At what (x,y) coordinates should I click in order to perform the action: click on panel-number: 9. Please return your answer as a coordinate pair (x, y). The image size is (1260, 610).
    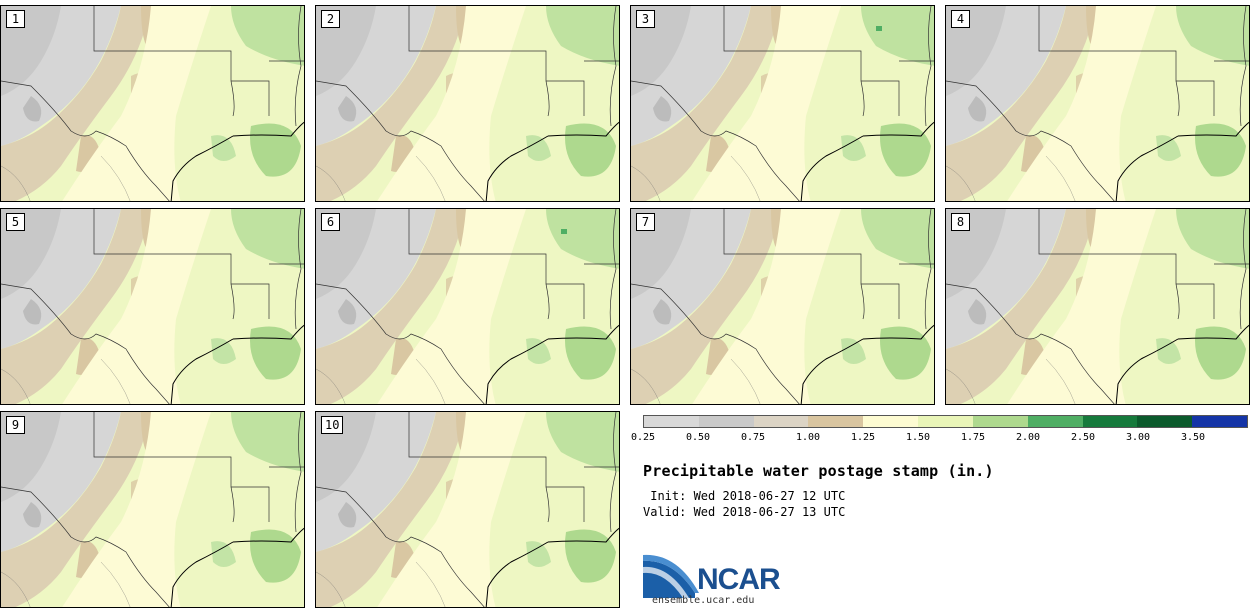
    Looking at the image, I should click on (15, 425).